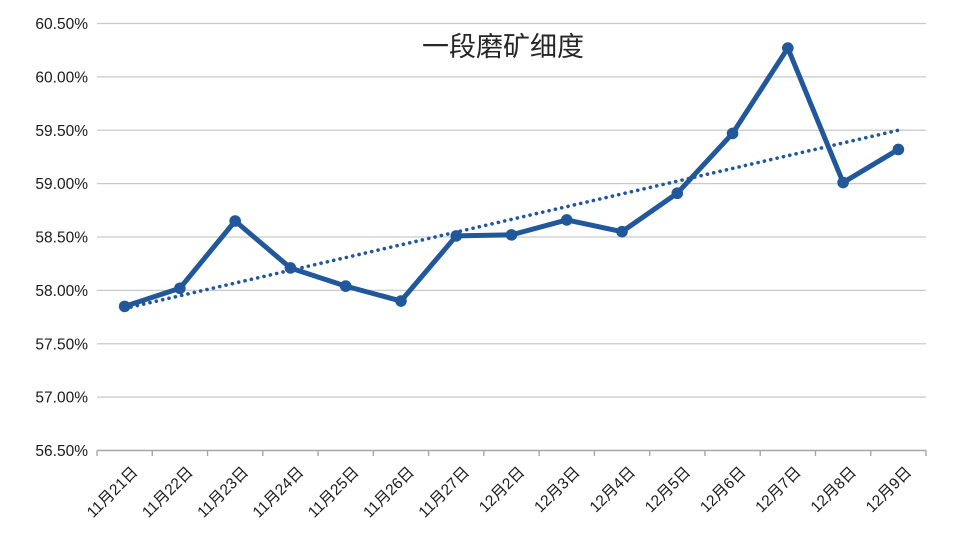  I want to click on y-axis-label: 59.50%, so click(61, 131).